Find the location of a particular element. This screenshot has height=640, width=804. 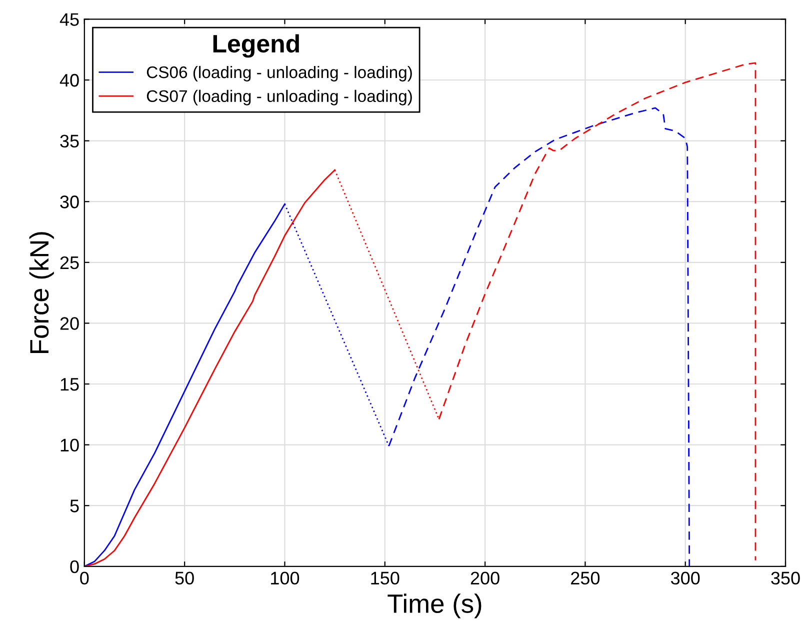

y-tick-label: 0 is located at coordinates (74, 567).